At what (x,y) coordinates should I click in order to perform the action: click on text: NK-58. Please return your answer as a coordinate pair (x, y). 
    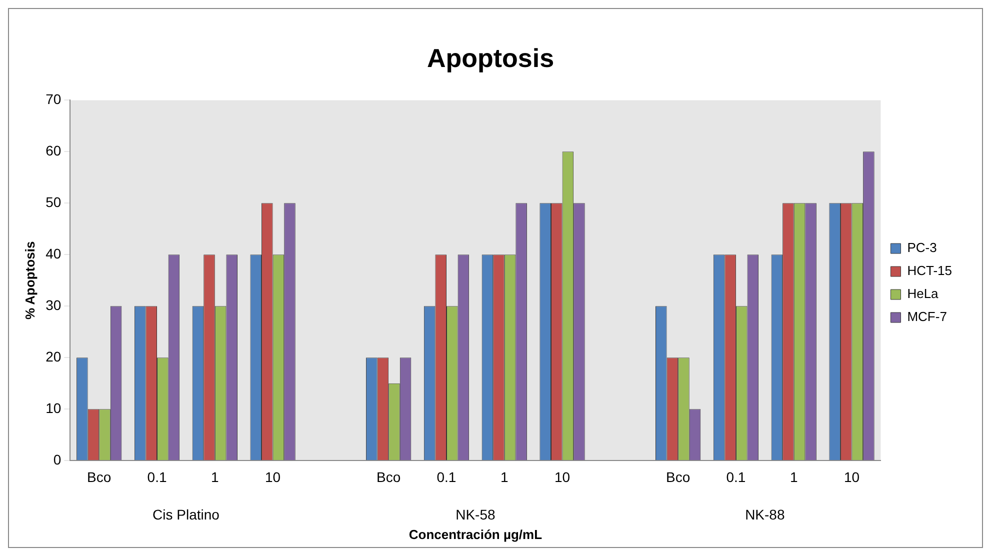
    Looking at the image, I should click on (476, 514).